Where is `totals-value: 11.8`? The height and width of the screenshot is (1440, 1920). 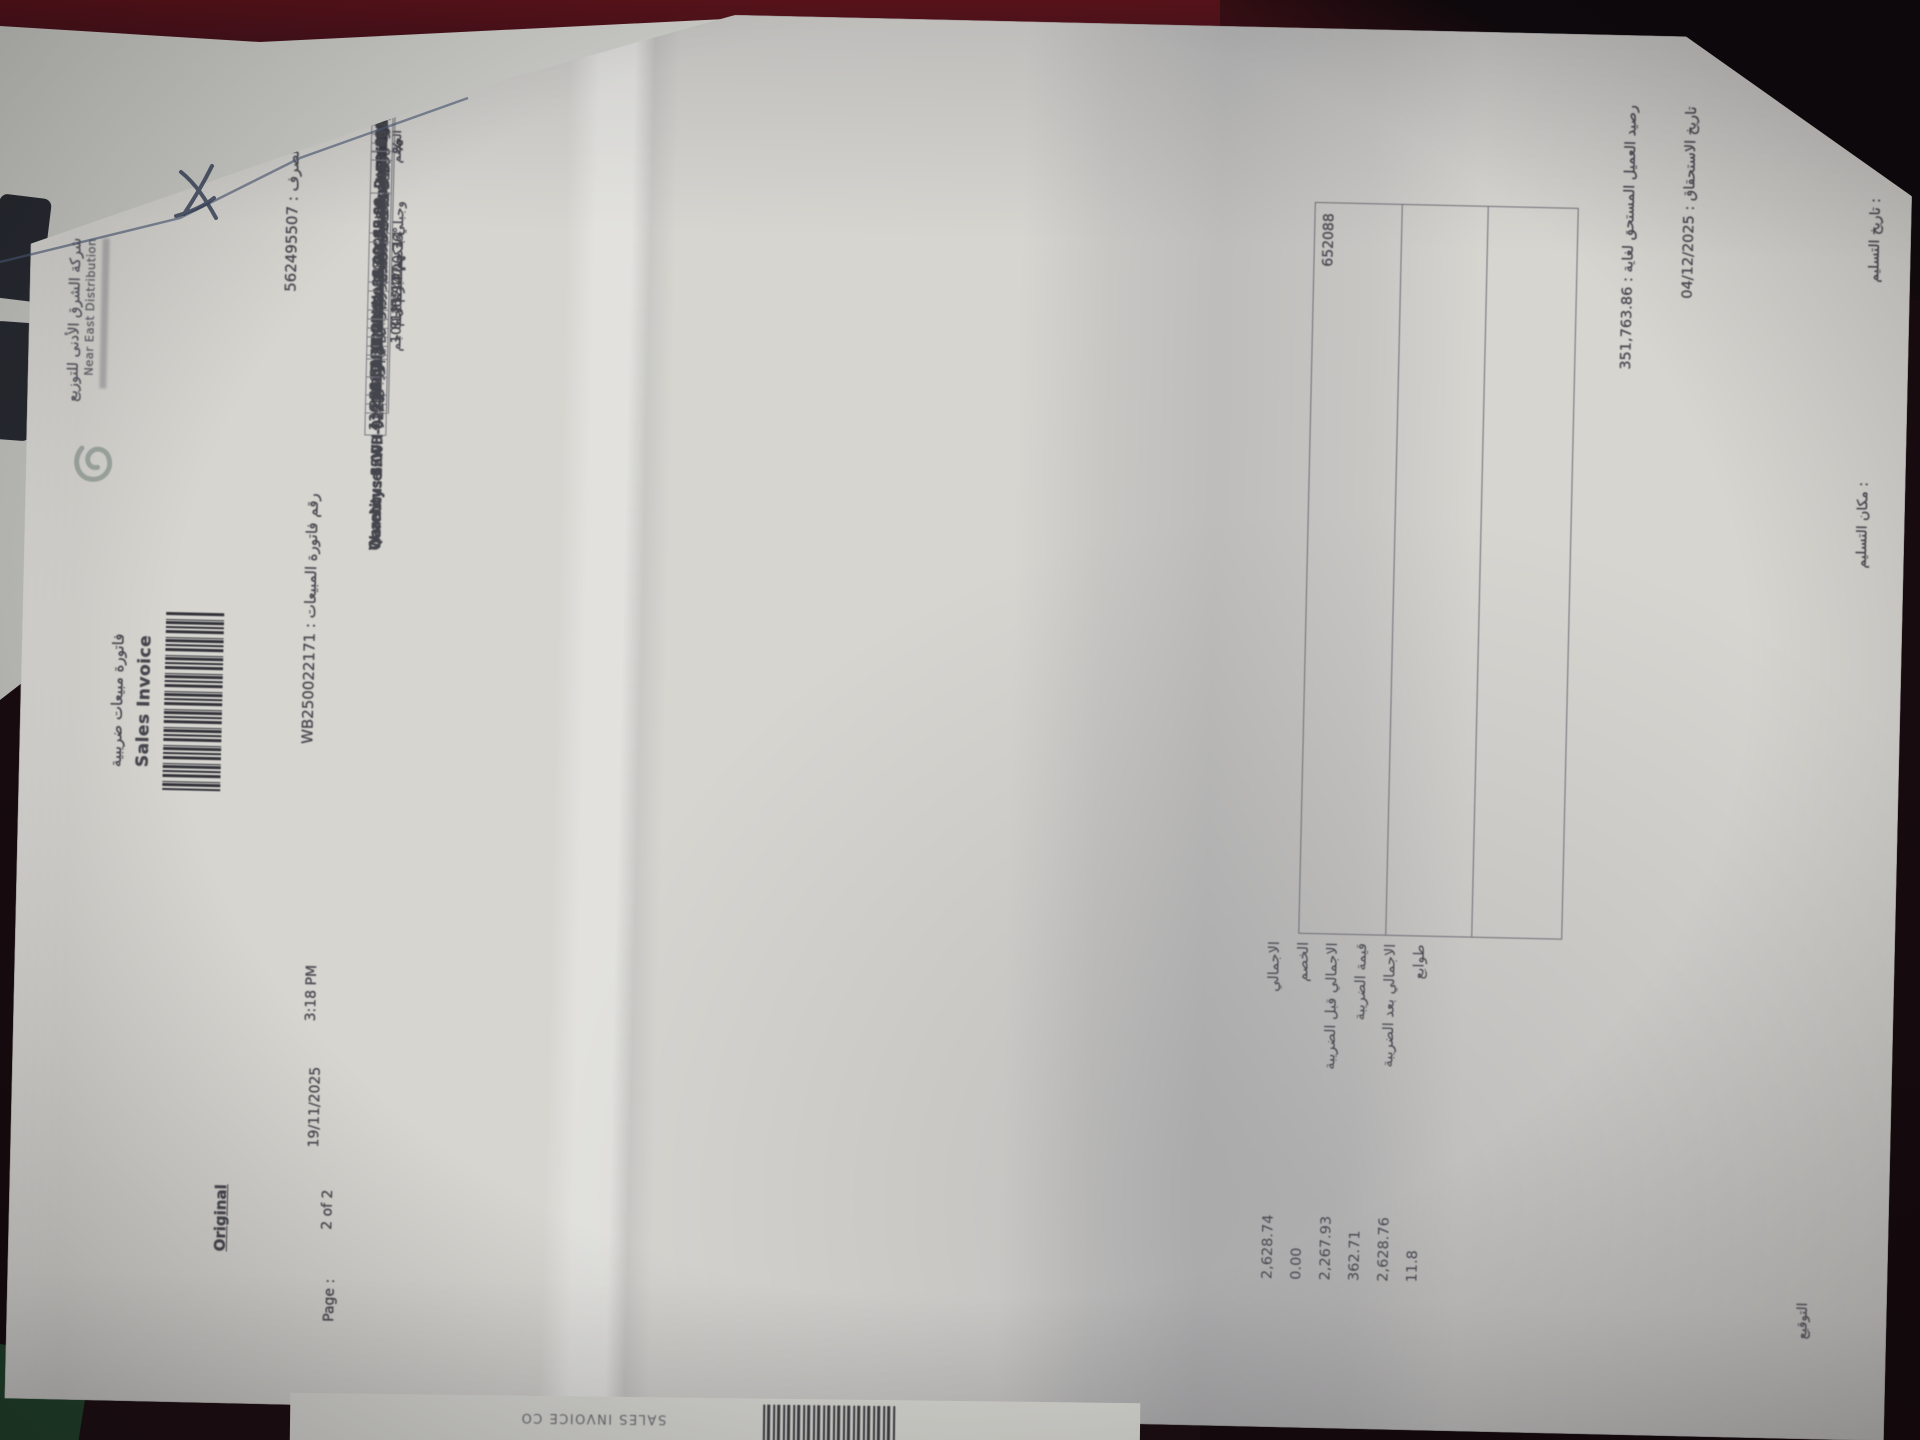 totals-value: 11.8 is located at coordinates (1413, 1266).